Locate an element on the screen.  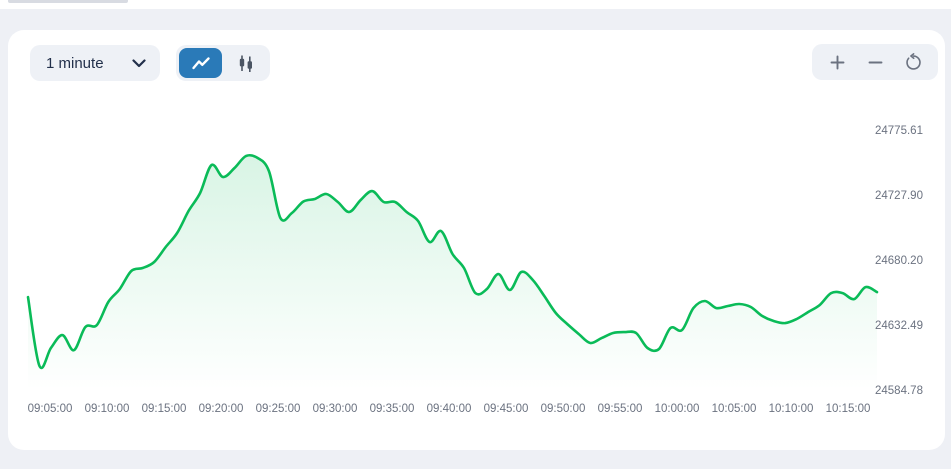
line-chart-button is located at coordinates (200, 63).